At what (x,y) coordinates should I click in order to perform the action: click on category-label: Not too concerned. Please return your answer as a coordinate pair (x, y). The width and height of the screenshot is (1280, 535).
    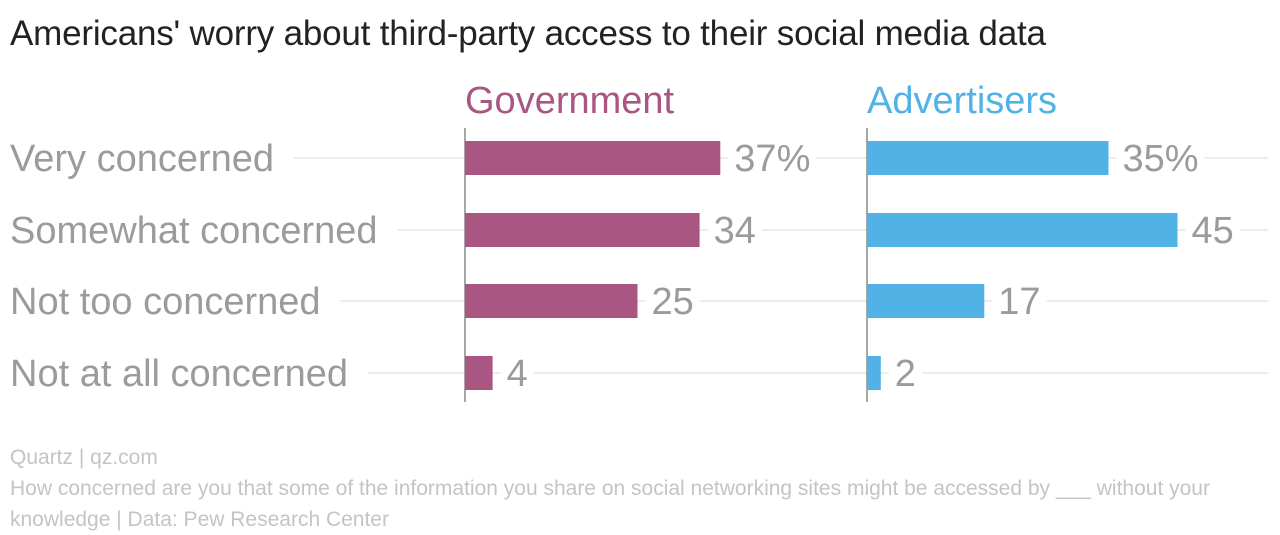
    Looking at the image, I should click on (165, 302).